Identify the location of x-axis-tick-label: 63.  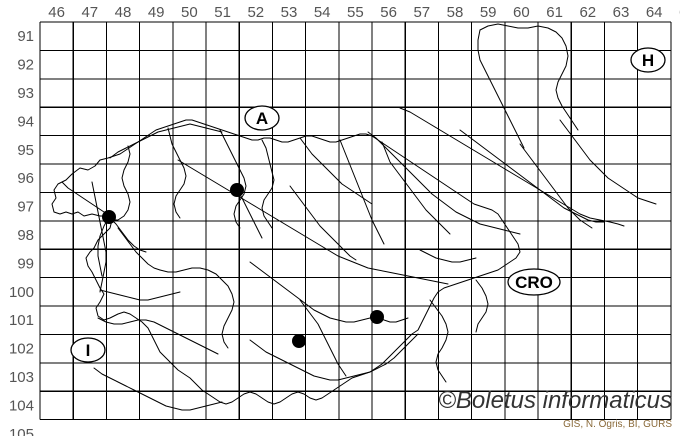
(621, 12).